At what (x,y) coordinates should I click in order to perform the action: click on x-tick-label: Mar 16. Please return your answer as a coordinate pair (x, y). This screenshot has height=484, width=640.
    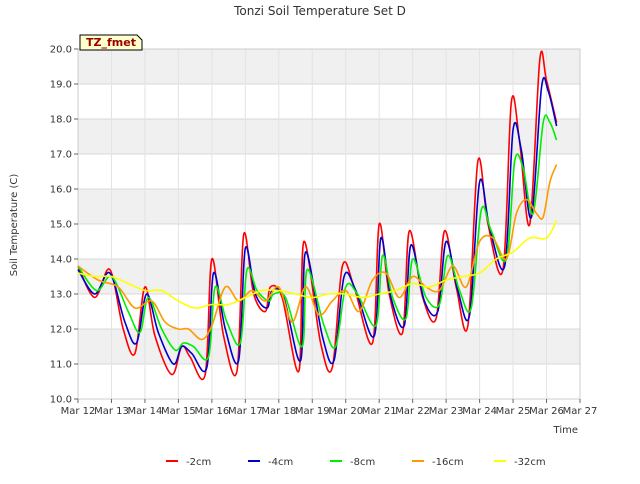
    Looking at the image, I should click on (211, 411).